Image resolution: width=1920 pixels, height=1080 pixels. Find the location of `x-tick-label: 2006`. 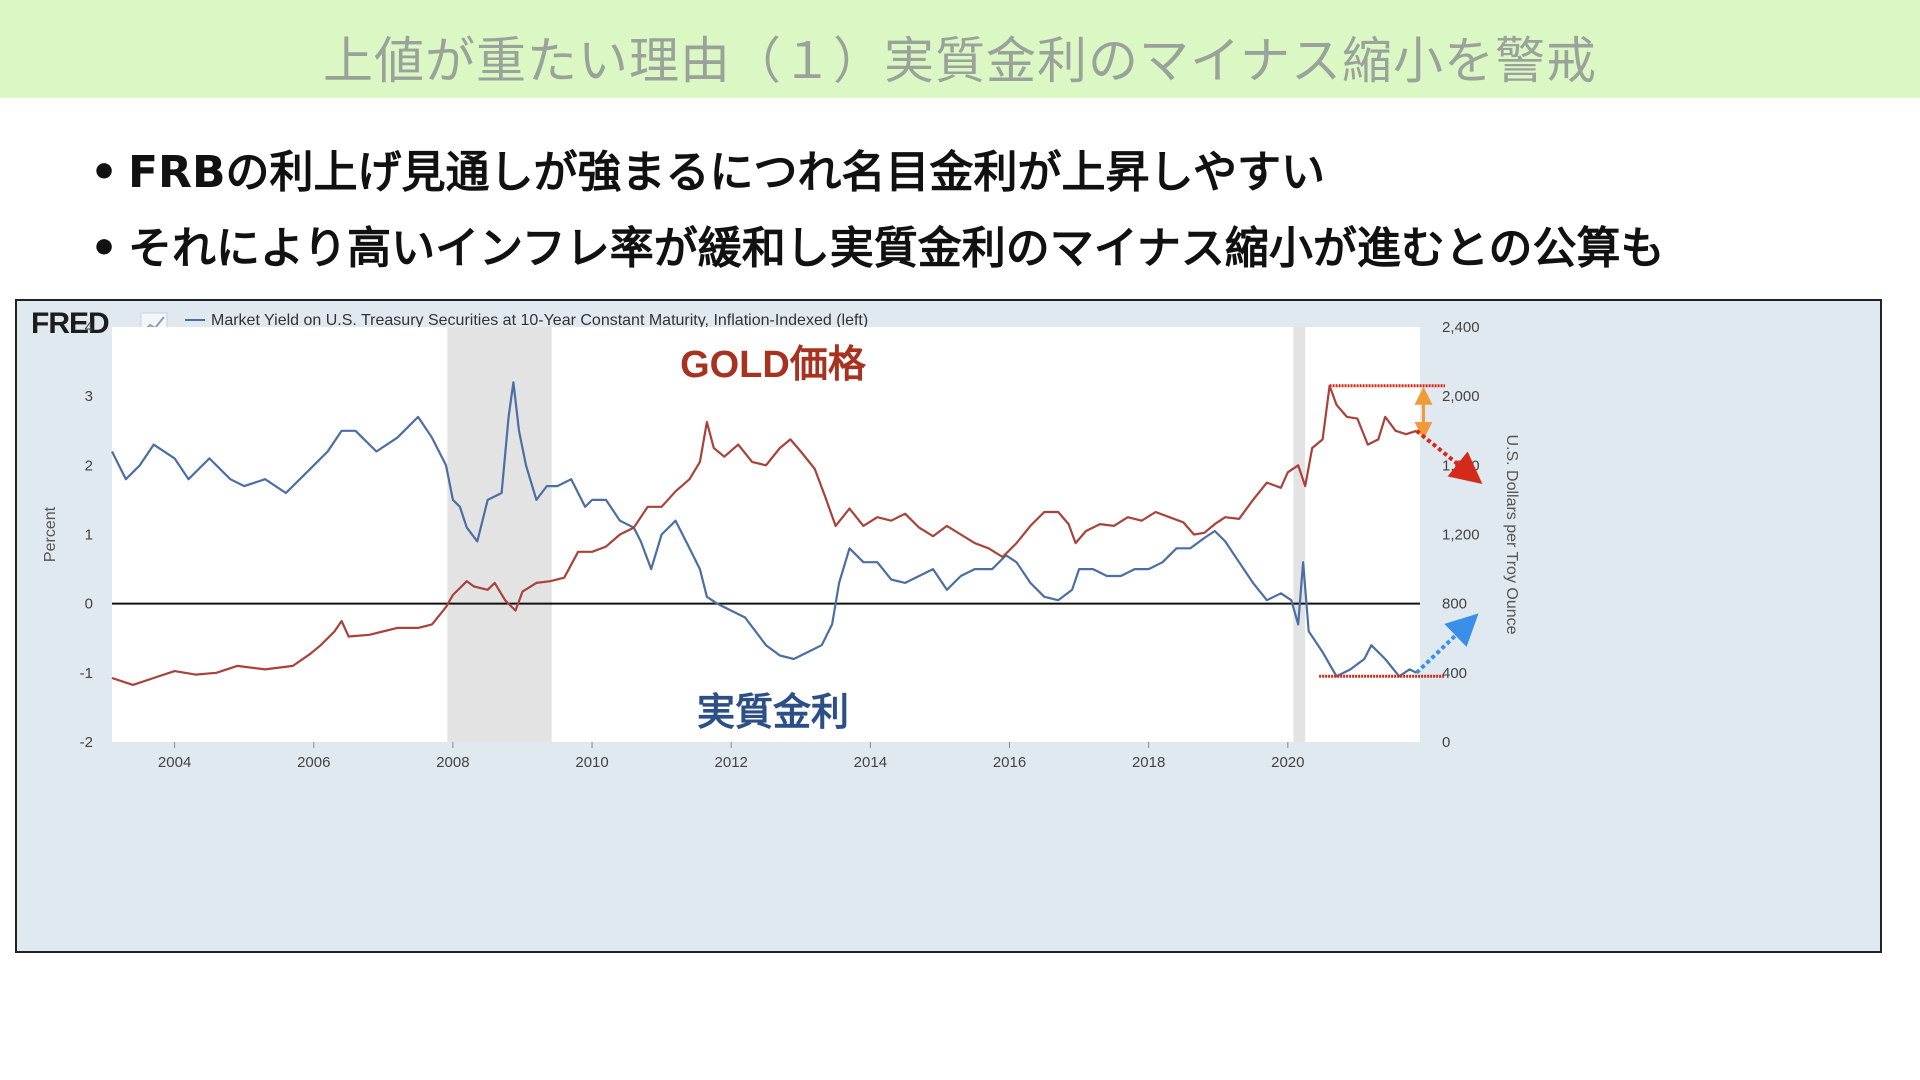

x-tick-label: 2006 is located at coordinates (313, 762).